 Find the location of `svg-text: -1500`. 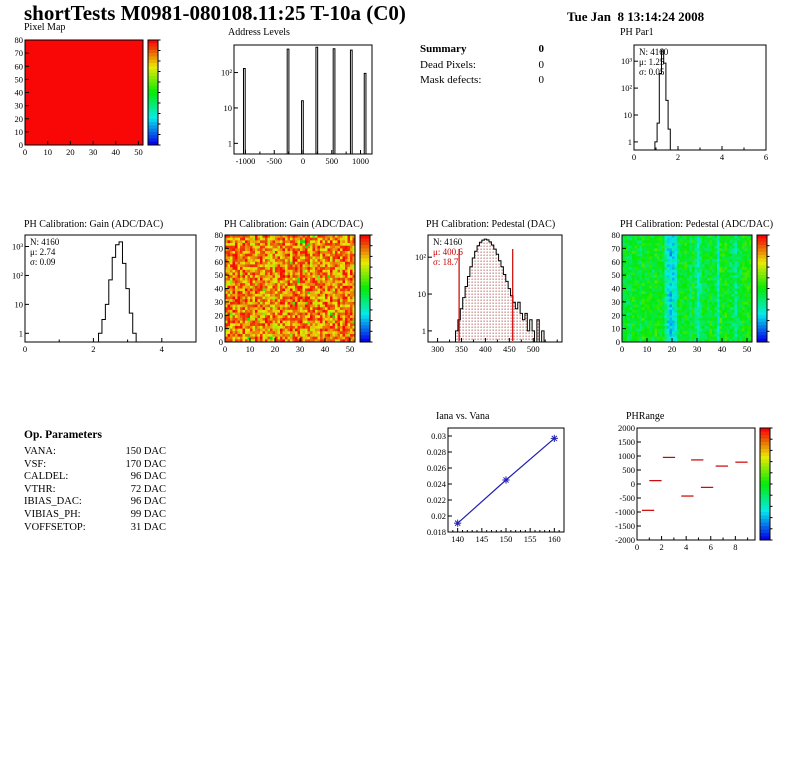

svg-text: -1500 is located at coordinates (625, 526).